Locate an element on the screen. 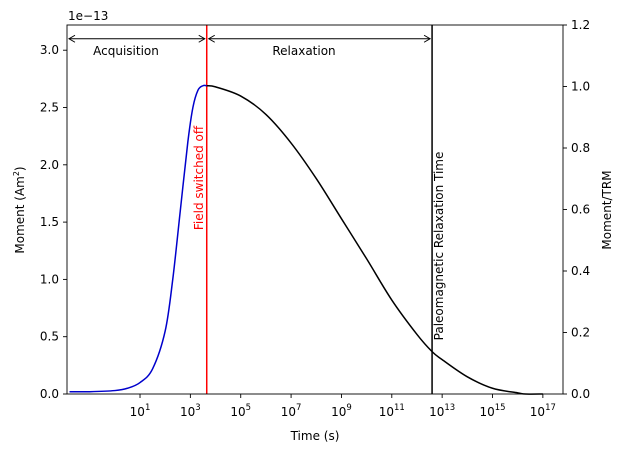 The height and width of the screenshot is (452, 624). y-left-tick-label: 3.0 is located at coordinates (49, 50).